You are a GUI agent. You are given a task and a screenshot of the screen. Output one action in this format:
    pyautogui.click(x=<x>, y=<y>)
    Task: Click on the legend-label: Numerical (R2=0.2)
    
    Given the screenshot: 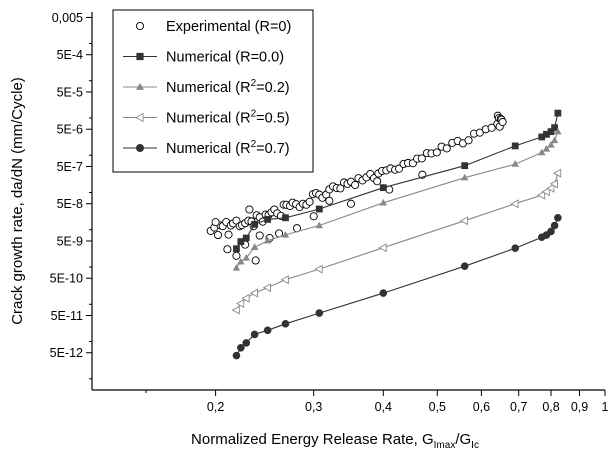 What is the action you would take?
    pyautogui.click(x=228, y=87)
    